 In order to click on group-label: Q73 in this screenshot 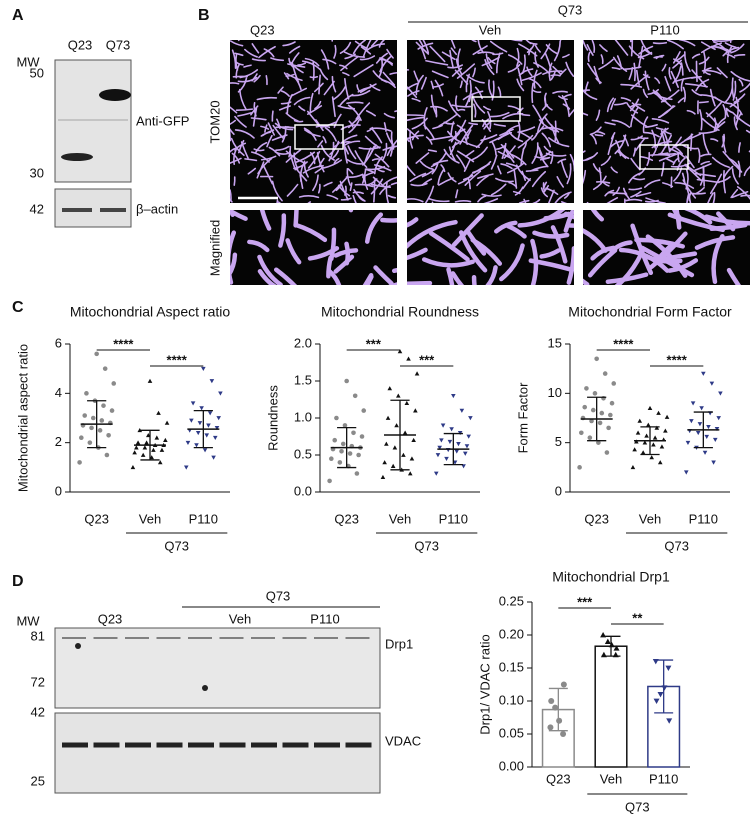, I will do `click(278, 595)`.